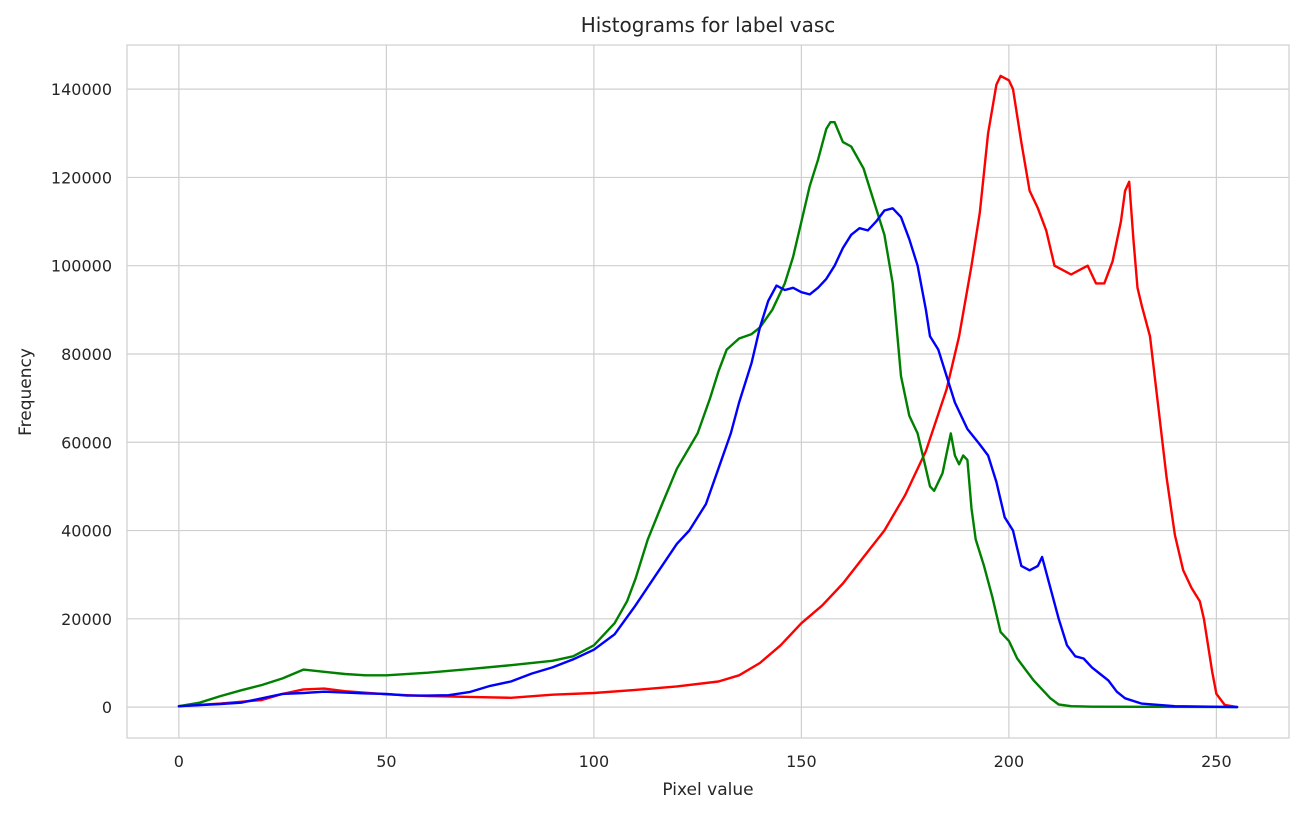 The image size is (1304, 814). Describe the element at coordinates (179, 761) in the screenshot. I see `x-tick-label: 0` at that location.